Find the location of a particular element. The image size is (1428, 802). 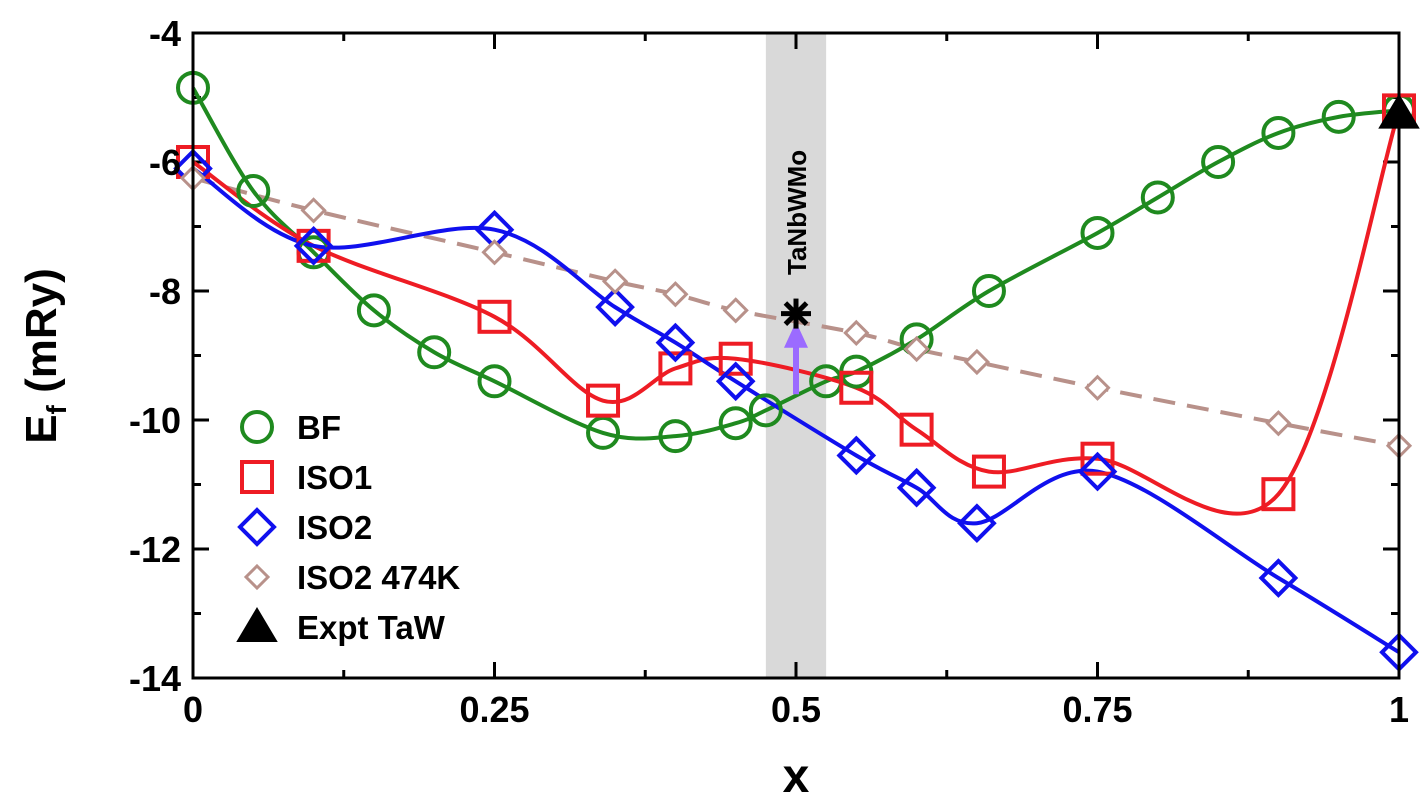

legend-marker-iso2-474k is located at coordinates (257, 577).